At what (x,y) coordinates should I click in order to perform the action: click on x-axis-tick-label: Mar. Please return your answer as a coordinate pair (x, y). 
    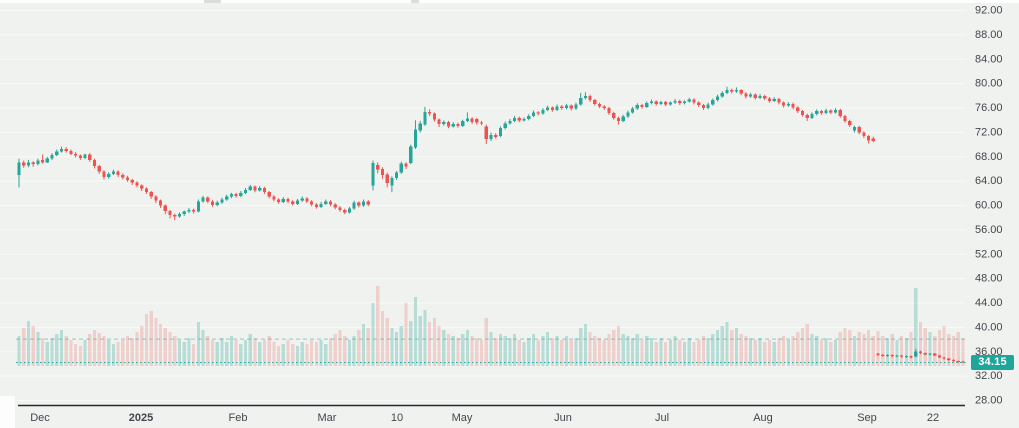
    Looking at the image, I should click on (327, 418).